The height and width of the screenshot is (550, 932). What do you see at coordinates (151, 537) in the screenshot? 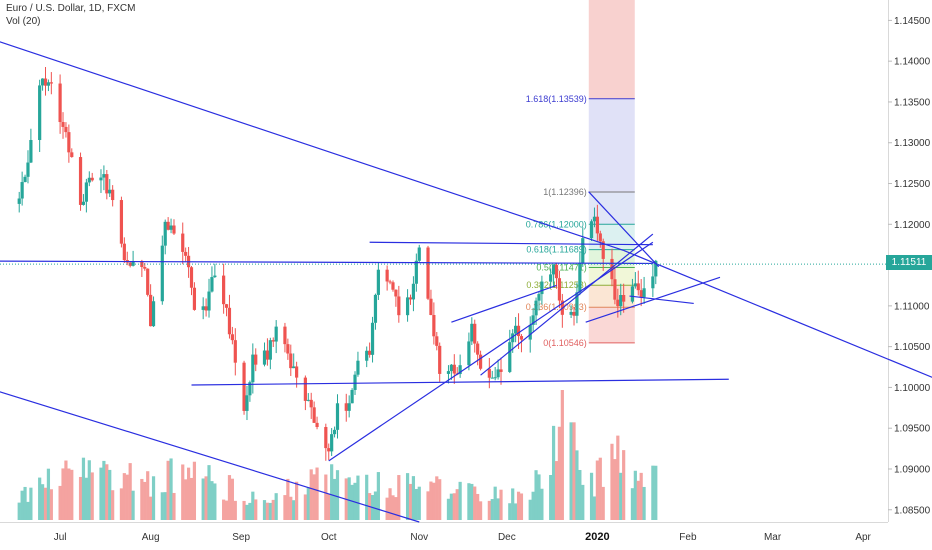
I see `x-tick-label: Aug` at bounding box center [151, 537].